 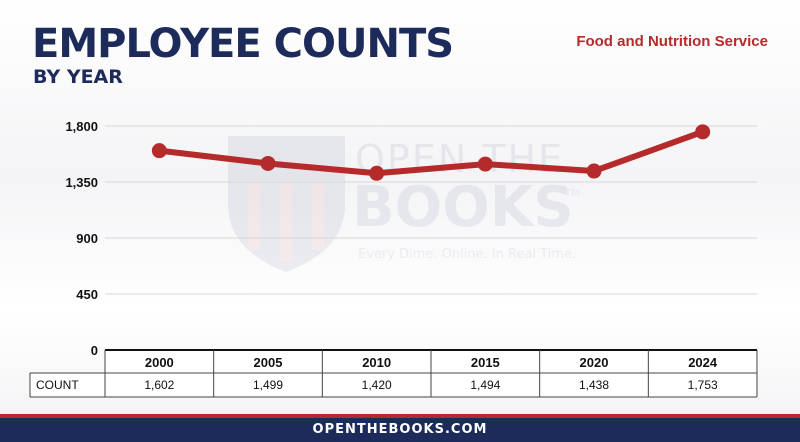 I want to click on x-tick-label: 2000, so click(x=159, y=362).